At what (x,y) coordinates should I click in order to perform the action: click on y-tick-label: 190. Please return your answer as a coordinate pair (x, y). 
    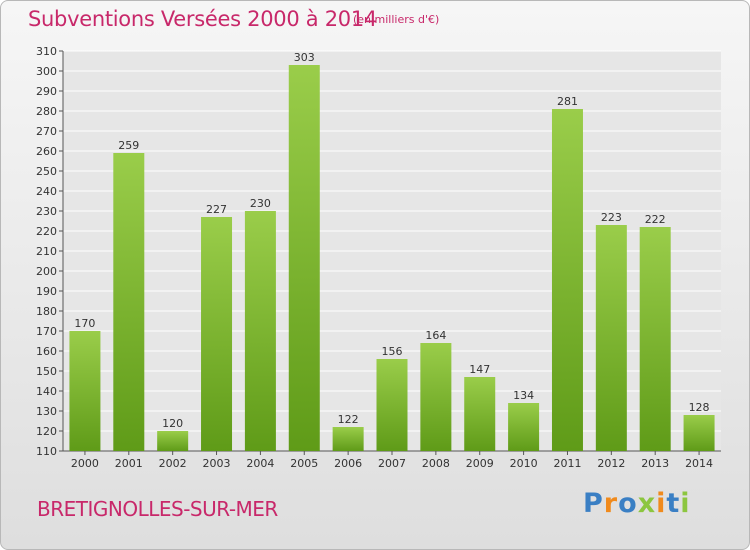
    Looking at the image, I should click on (46, 291).